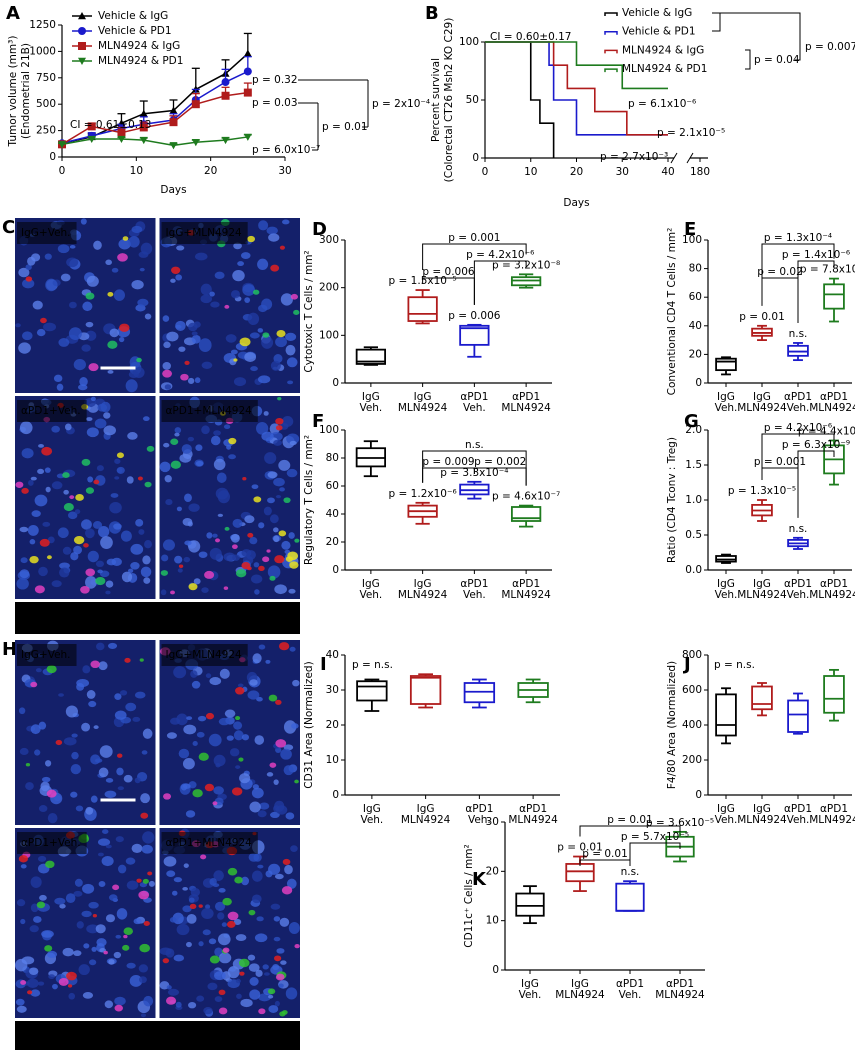  What do you see at coordinates (692, 725) in the screenshot?
I see `y-tick-label: 400` at bounding box center [692, 725].